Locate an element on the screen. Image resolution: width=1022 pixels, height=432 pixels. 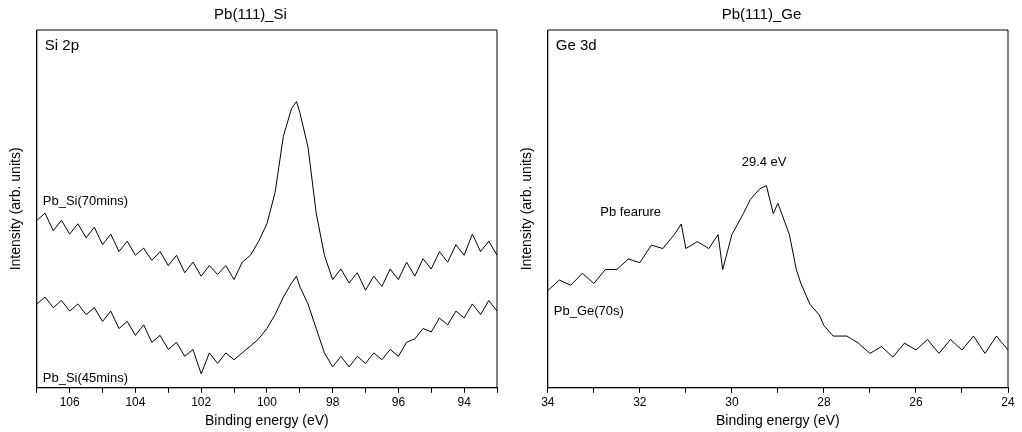
x-tick-label: 26 is located at coordinates (916, 402).